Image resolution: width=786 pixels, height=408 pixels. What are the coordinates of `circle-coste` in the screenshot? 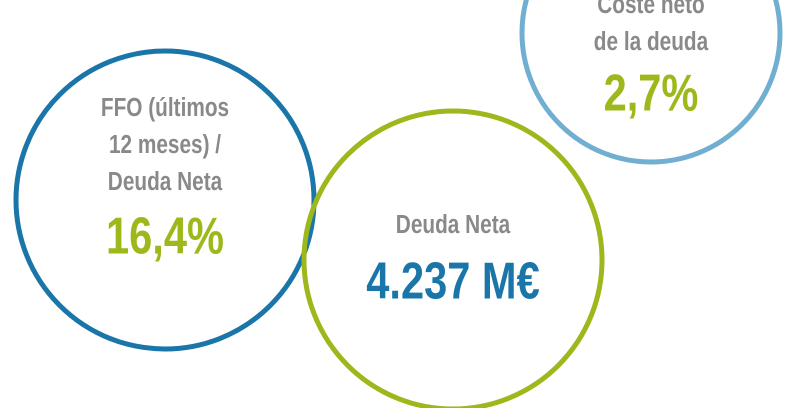 It's located at (651, 82).